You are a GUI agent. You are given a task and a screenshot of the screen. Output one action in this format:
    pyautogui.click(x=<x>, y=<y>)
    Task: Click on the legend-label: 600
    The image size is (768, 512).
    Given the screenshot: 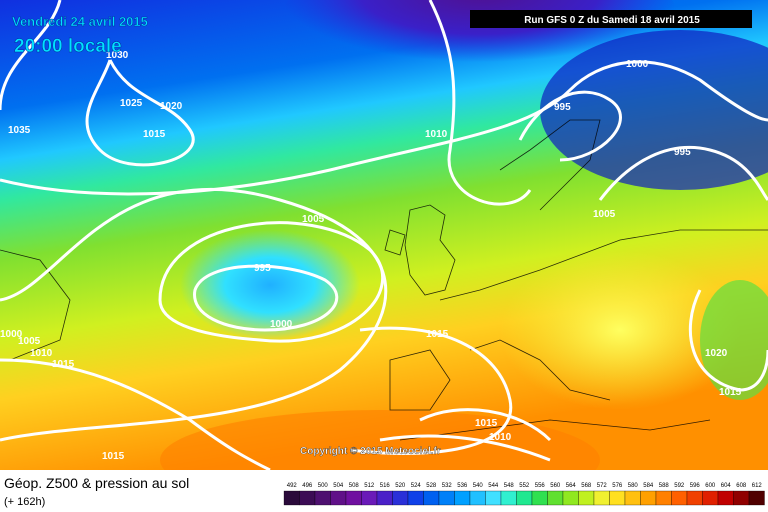 What is the action you would take?
    pyautogui.click(x=710, y=486)
    